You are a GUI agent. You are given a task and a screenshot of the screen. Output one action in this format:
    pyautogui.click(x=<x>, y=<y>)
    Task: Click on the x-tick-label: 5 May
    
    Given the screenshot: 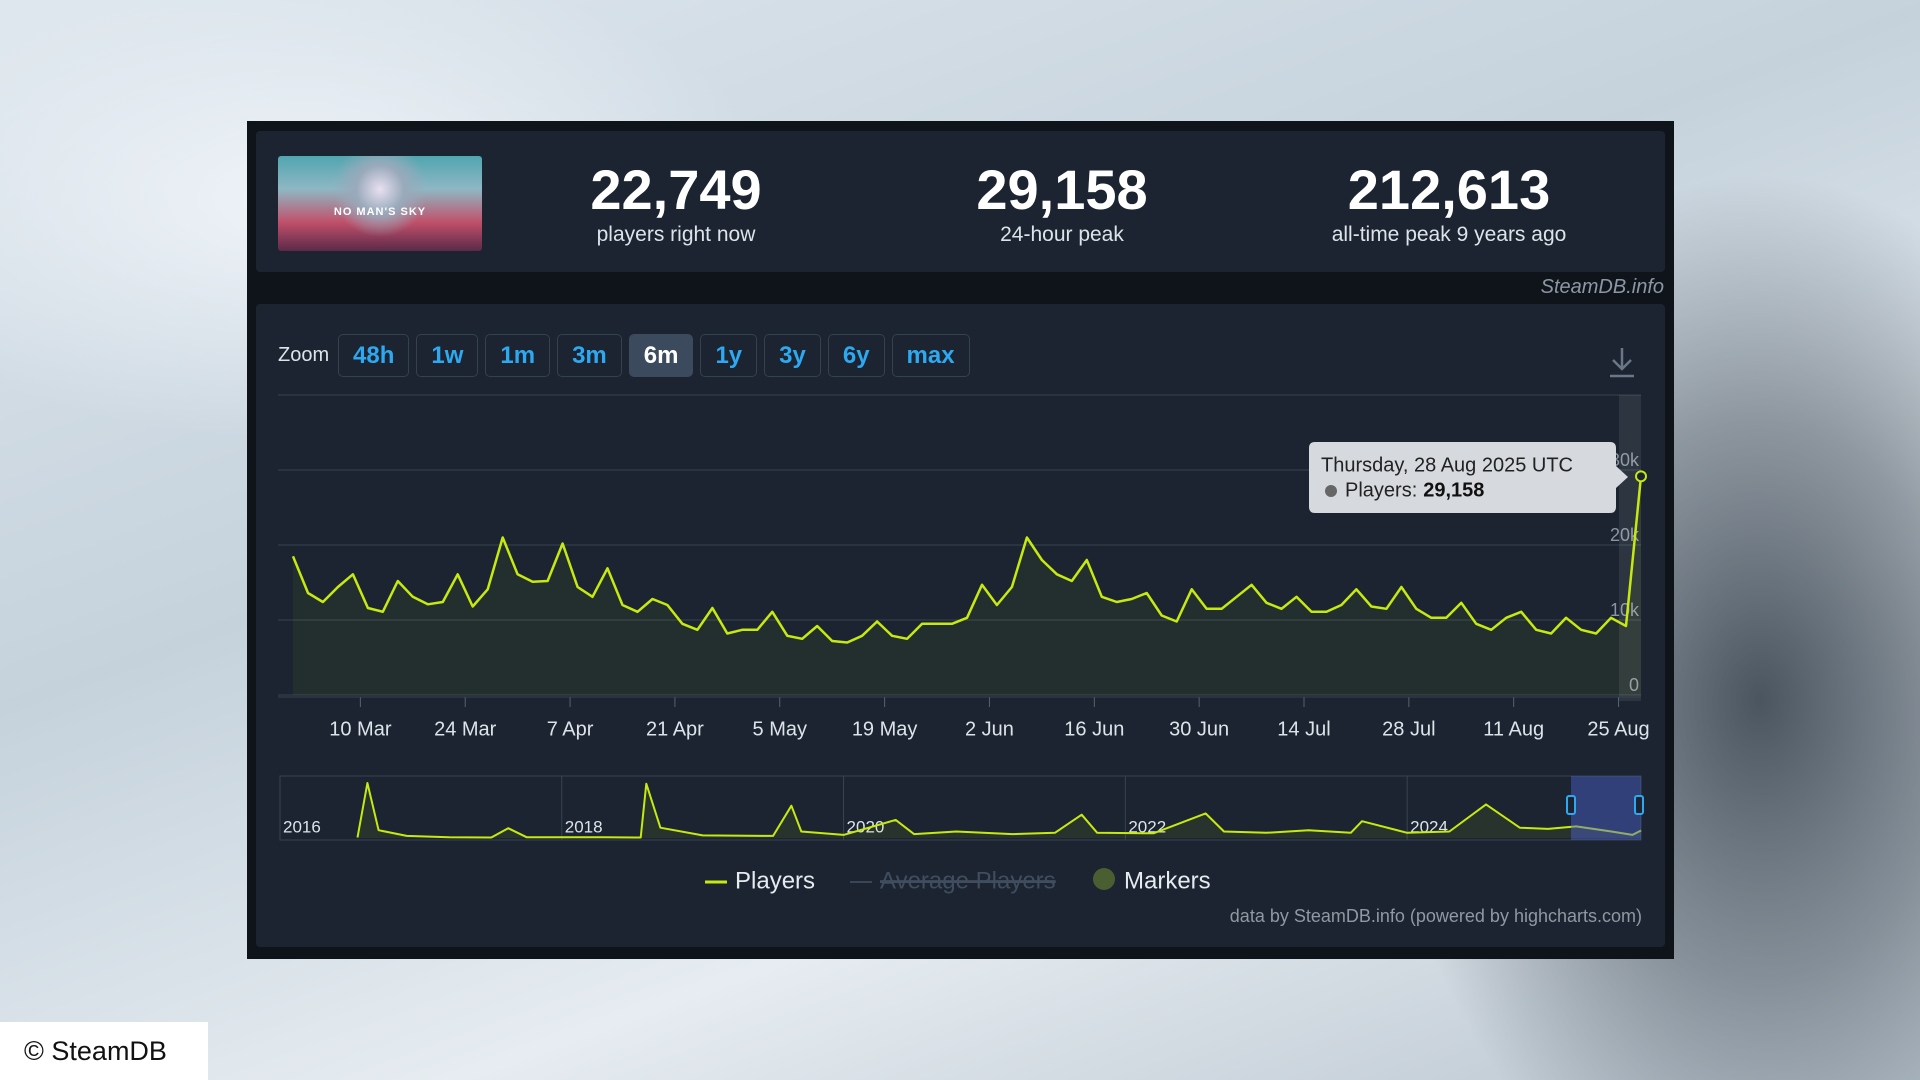 What is the action you would take?
    pyautogui.click(x=780, y=729)
    